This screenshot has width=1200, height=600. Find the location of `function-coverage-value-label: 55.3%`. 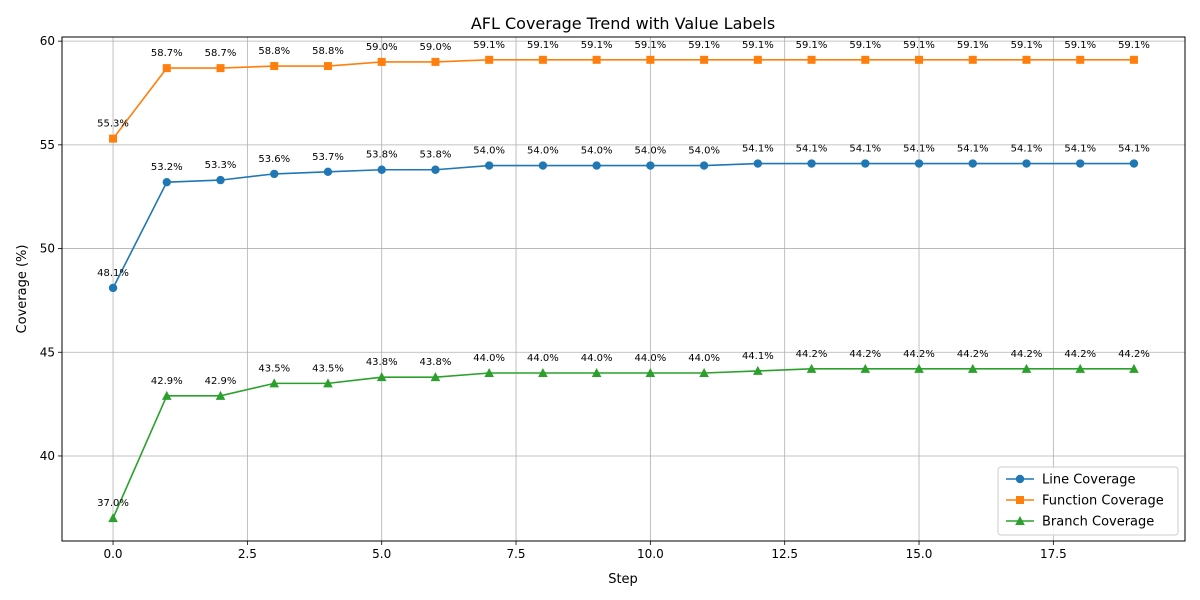

function-coverage-value-label: 55.3% is located at coordinates (113, 124).